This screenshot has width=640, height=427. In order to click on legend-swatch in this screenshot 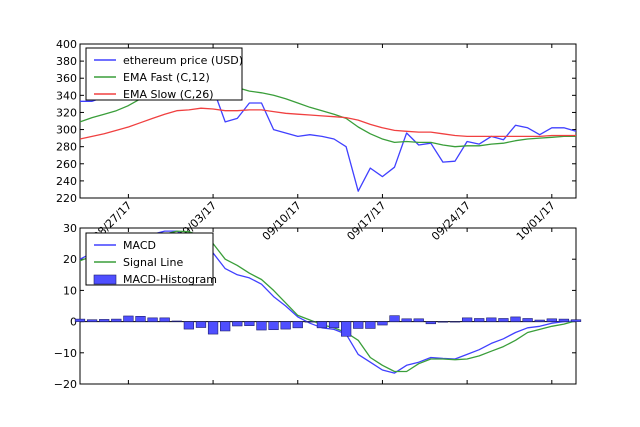, I will do `click(105, 279)`.